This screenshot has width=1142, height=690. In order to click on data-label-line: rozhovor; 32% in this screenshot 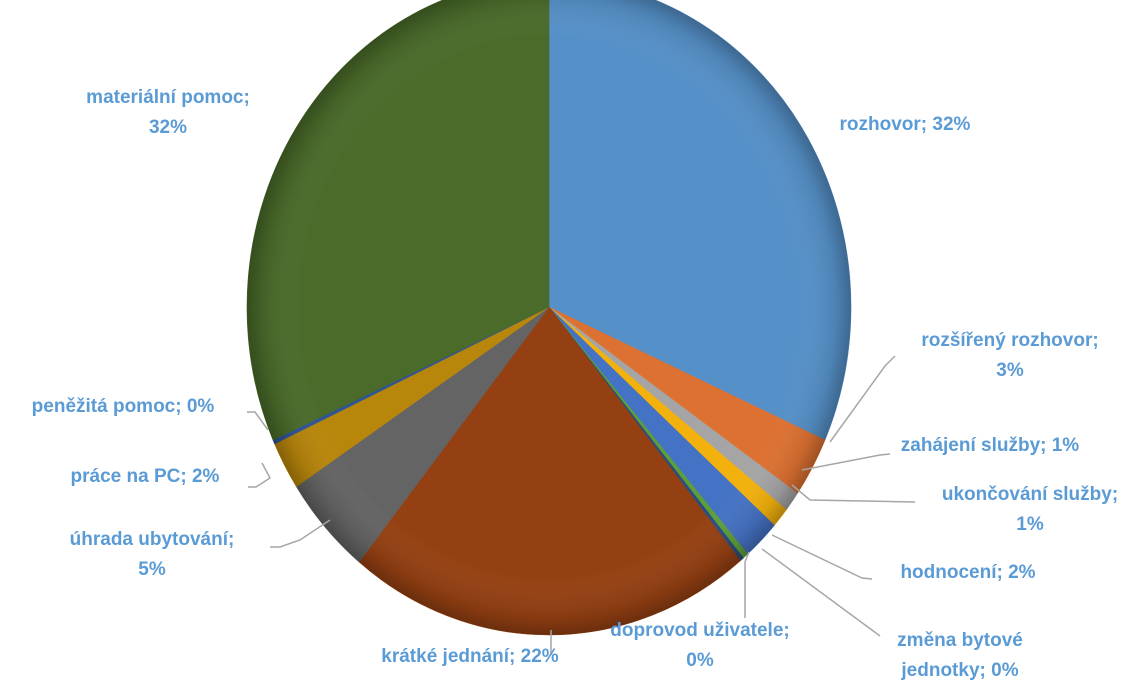, I will do `click(905, 124)`.